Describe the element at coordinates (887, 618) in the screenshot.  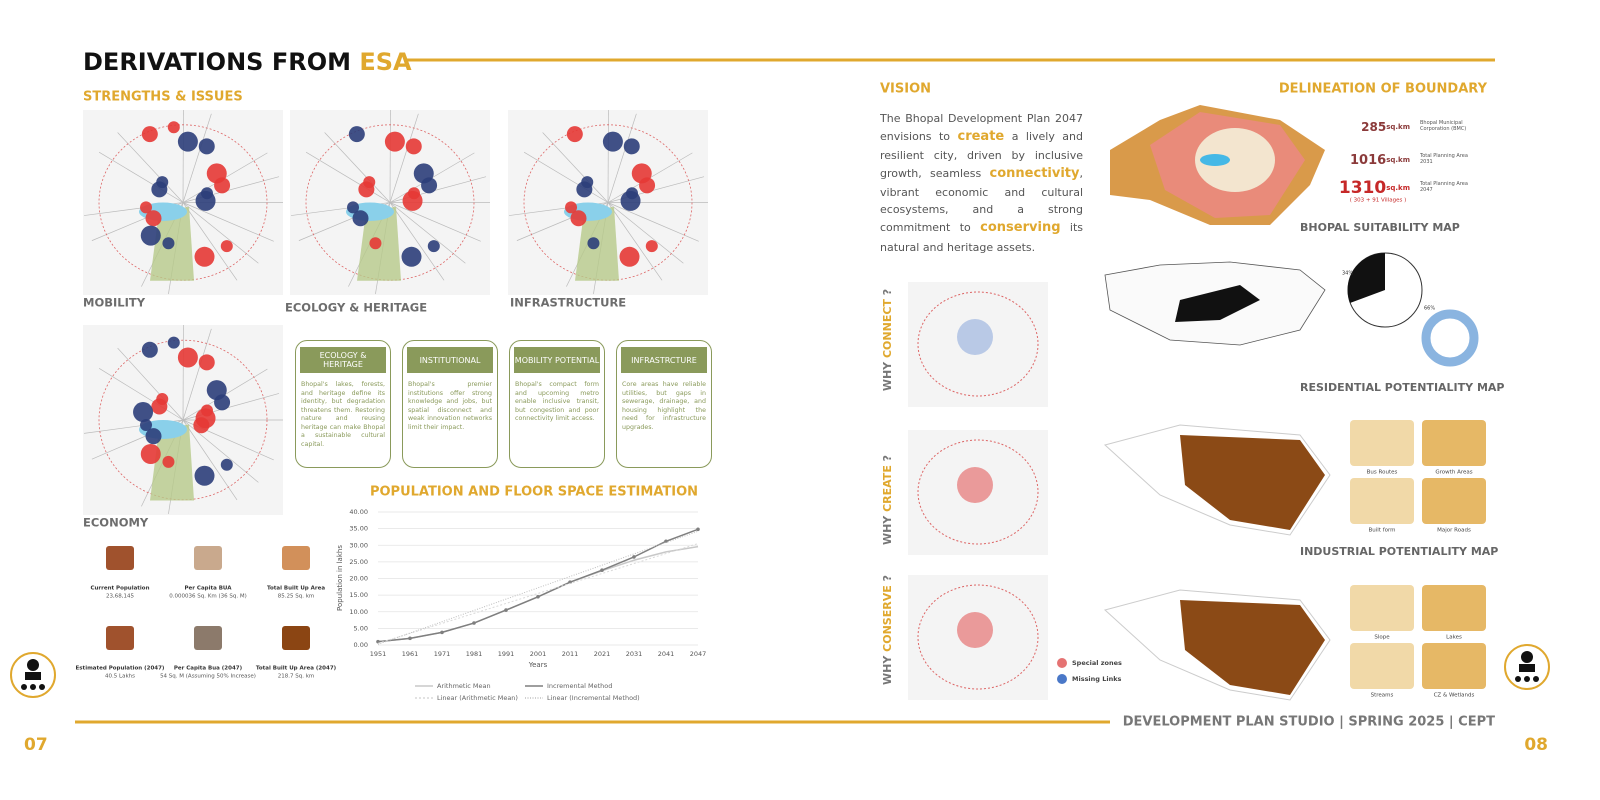
I see `why-part: CONSERVE` at that location.